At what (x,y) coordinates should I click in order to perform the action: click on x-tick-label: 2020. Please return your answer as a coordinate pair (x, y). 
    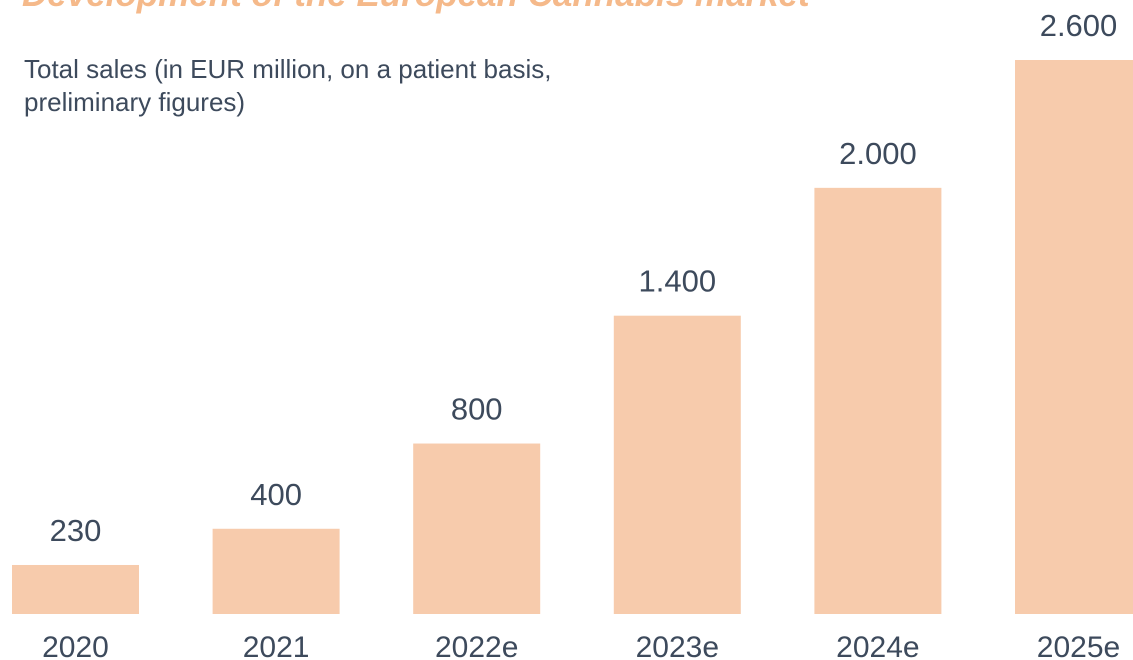
    Looking at the image, I should click on (75, 645).